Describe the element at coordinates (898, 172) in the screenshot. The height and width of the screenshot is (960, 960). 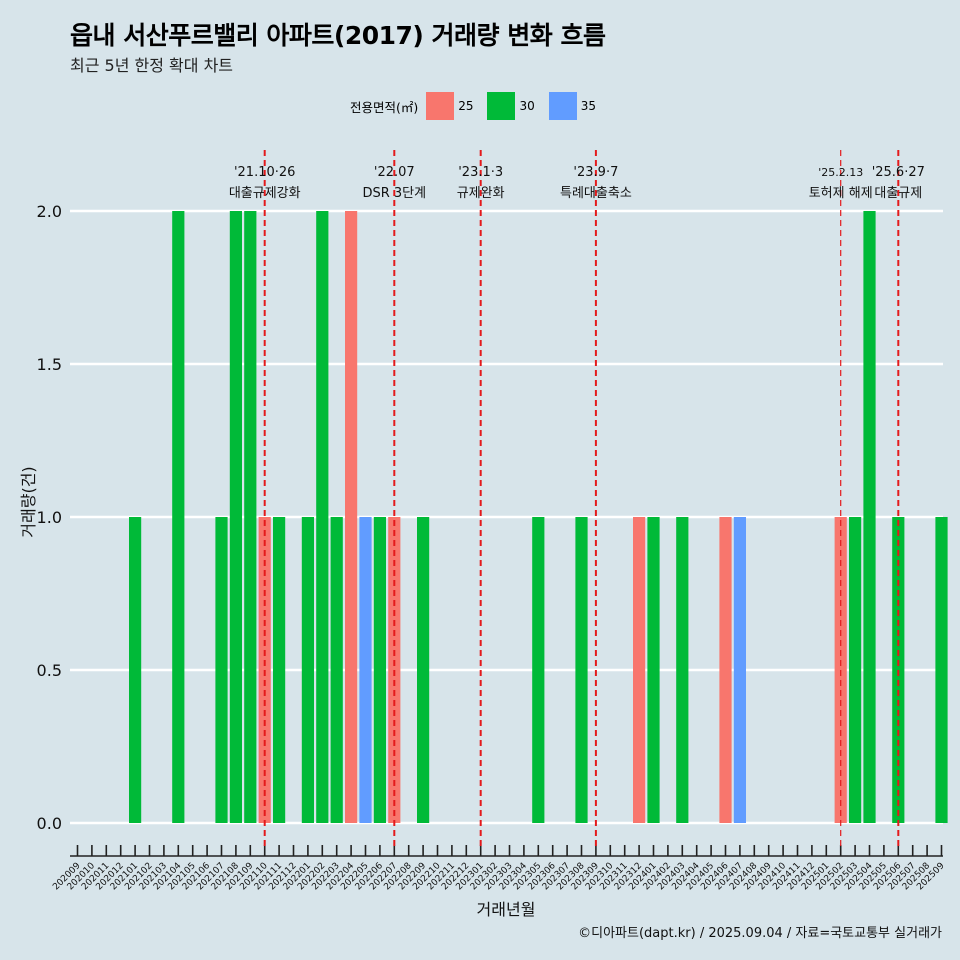
I see `event-date-202506: '25.6·27` at that location.